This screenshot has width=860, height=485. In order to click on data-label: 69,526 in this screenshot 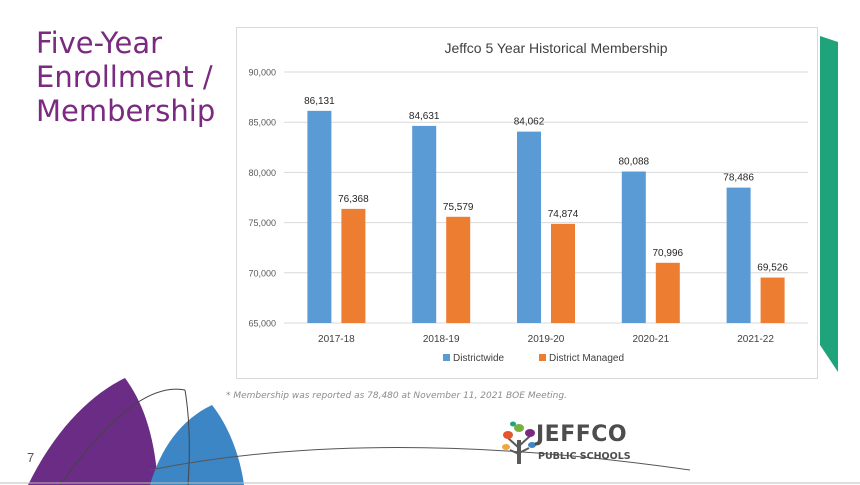, I will do `click(772, 268)`.